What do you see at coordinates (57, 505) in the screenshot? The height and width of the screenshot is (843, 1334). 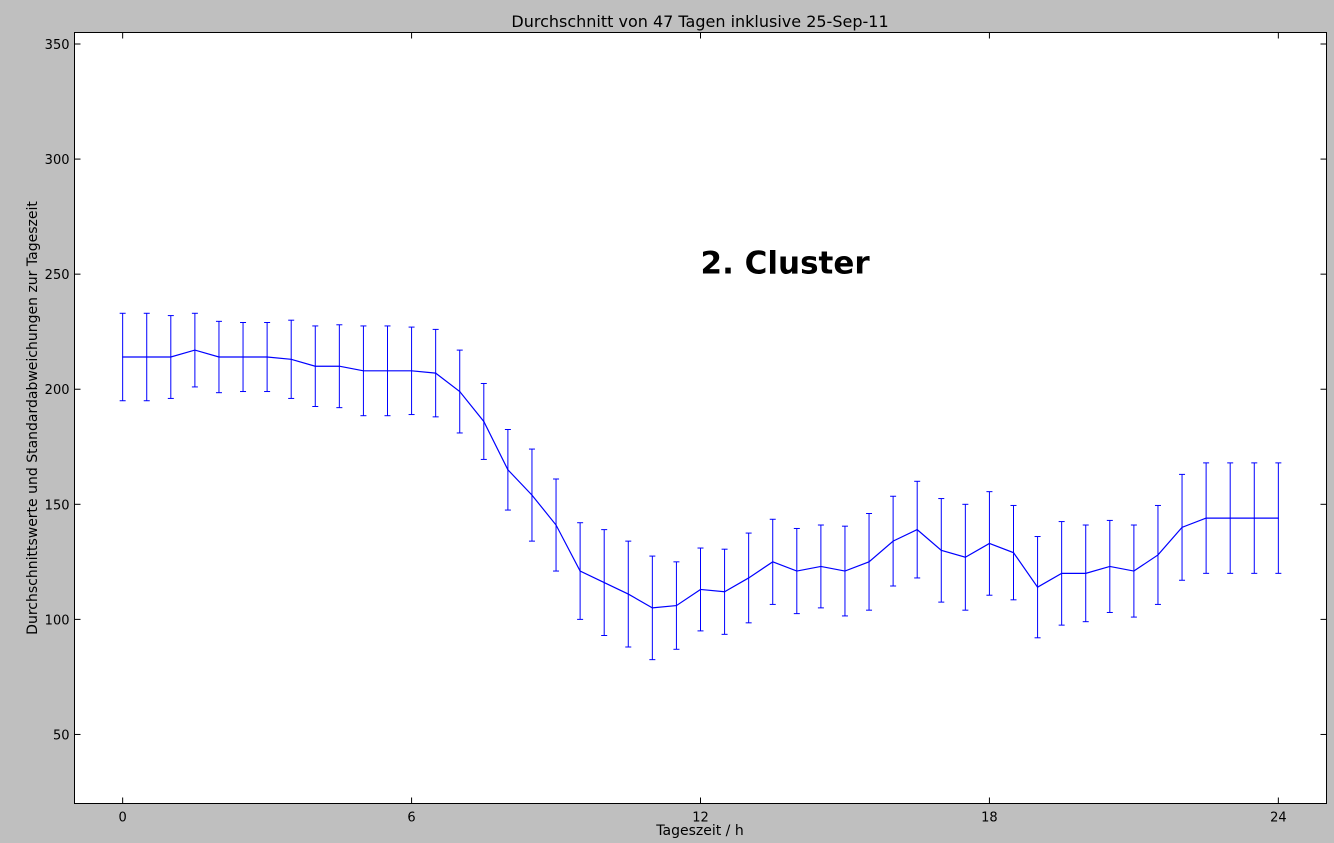 I see `y-tick-label: 150` at bounding box center [57, 505].